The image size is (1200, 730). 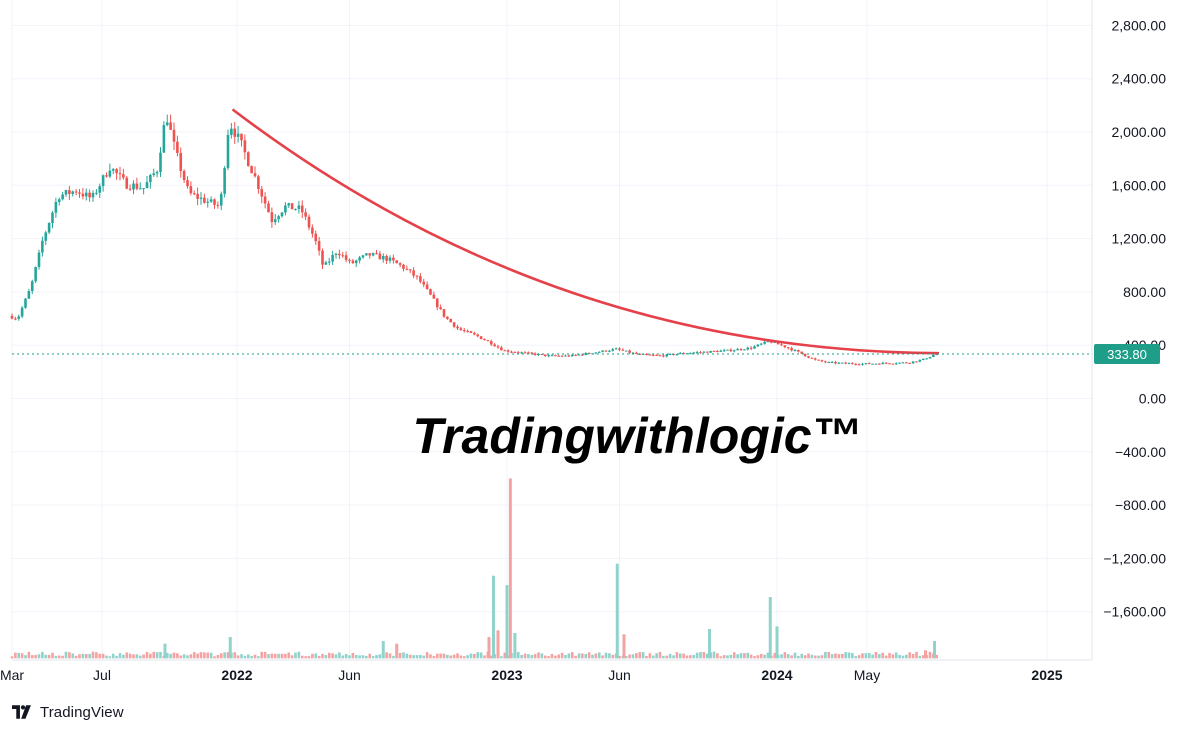 I want to click on brand-name: TradingView, so click(x=82, y=712).